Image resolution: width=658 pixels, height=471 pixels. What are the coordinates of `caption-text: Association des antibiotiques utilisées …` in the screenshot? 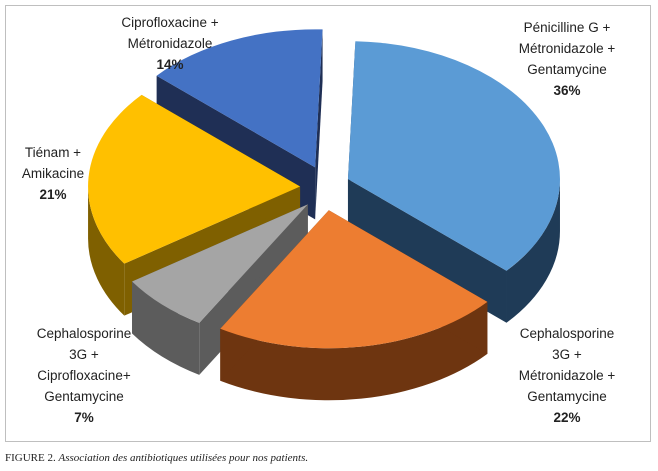 It's located at (183, 458).